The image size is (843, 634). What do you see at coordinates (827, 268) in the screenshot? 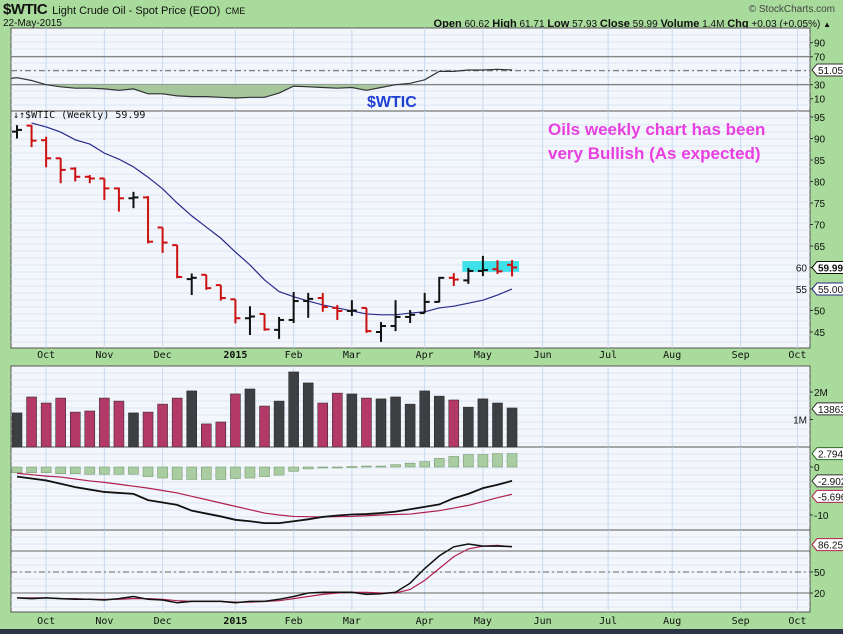
I see `price-close-tag: 59.99` at bounding box center [827, 268].